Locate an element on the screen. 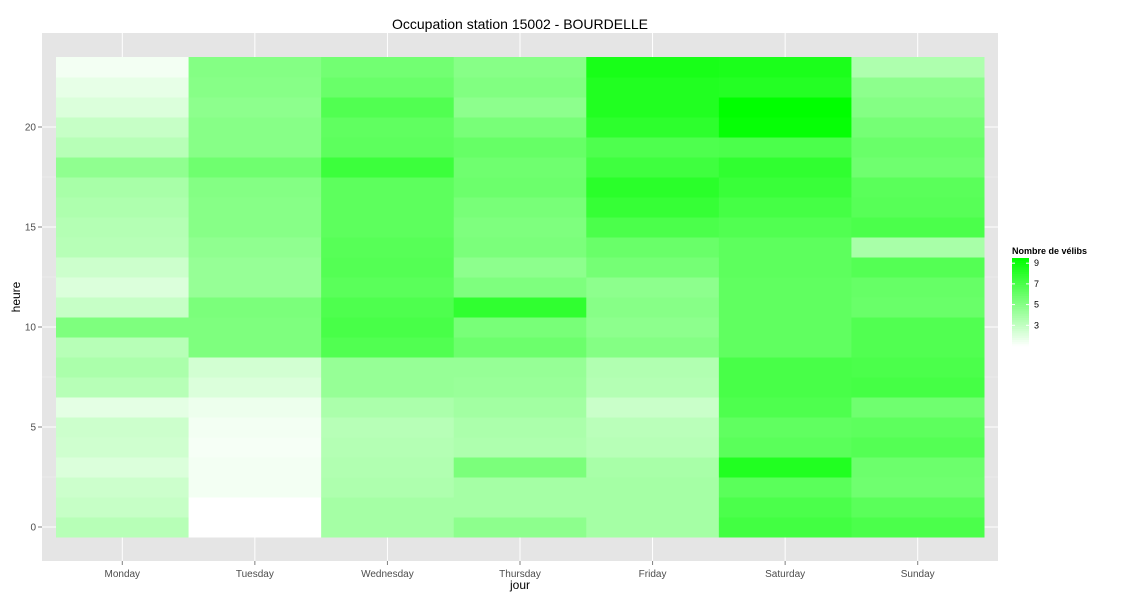 The image size is (1125, 600). x-tick-label: Thursday is located at coordinates (520, 574).